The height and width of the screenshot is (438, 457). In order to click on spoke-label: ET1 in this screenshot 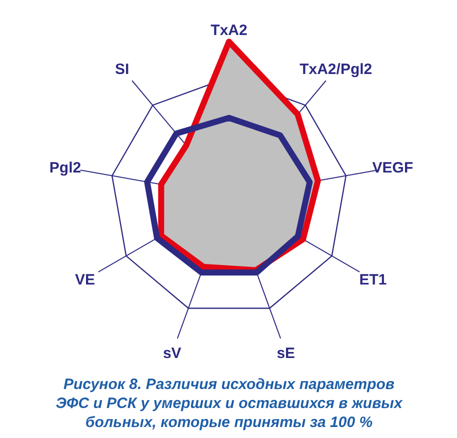, I will do `click(373, 280)`.